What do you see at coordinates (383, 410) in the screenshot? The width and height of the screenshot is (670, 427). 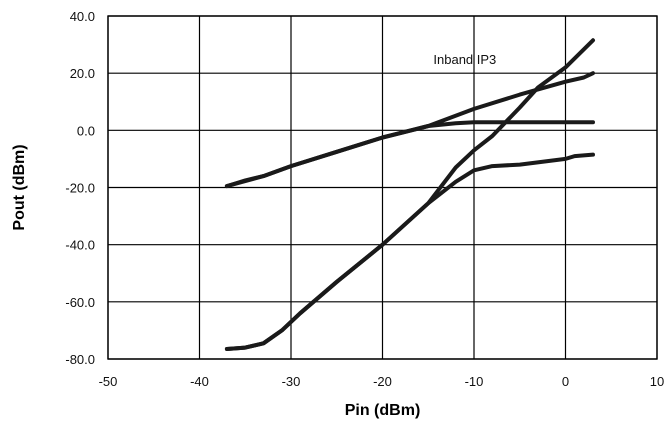 I see `x-axis-title: Pin (dBm)` at bounding box center [383, 410].